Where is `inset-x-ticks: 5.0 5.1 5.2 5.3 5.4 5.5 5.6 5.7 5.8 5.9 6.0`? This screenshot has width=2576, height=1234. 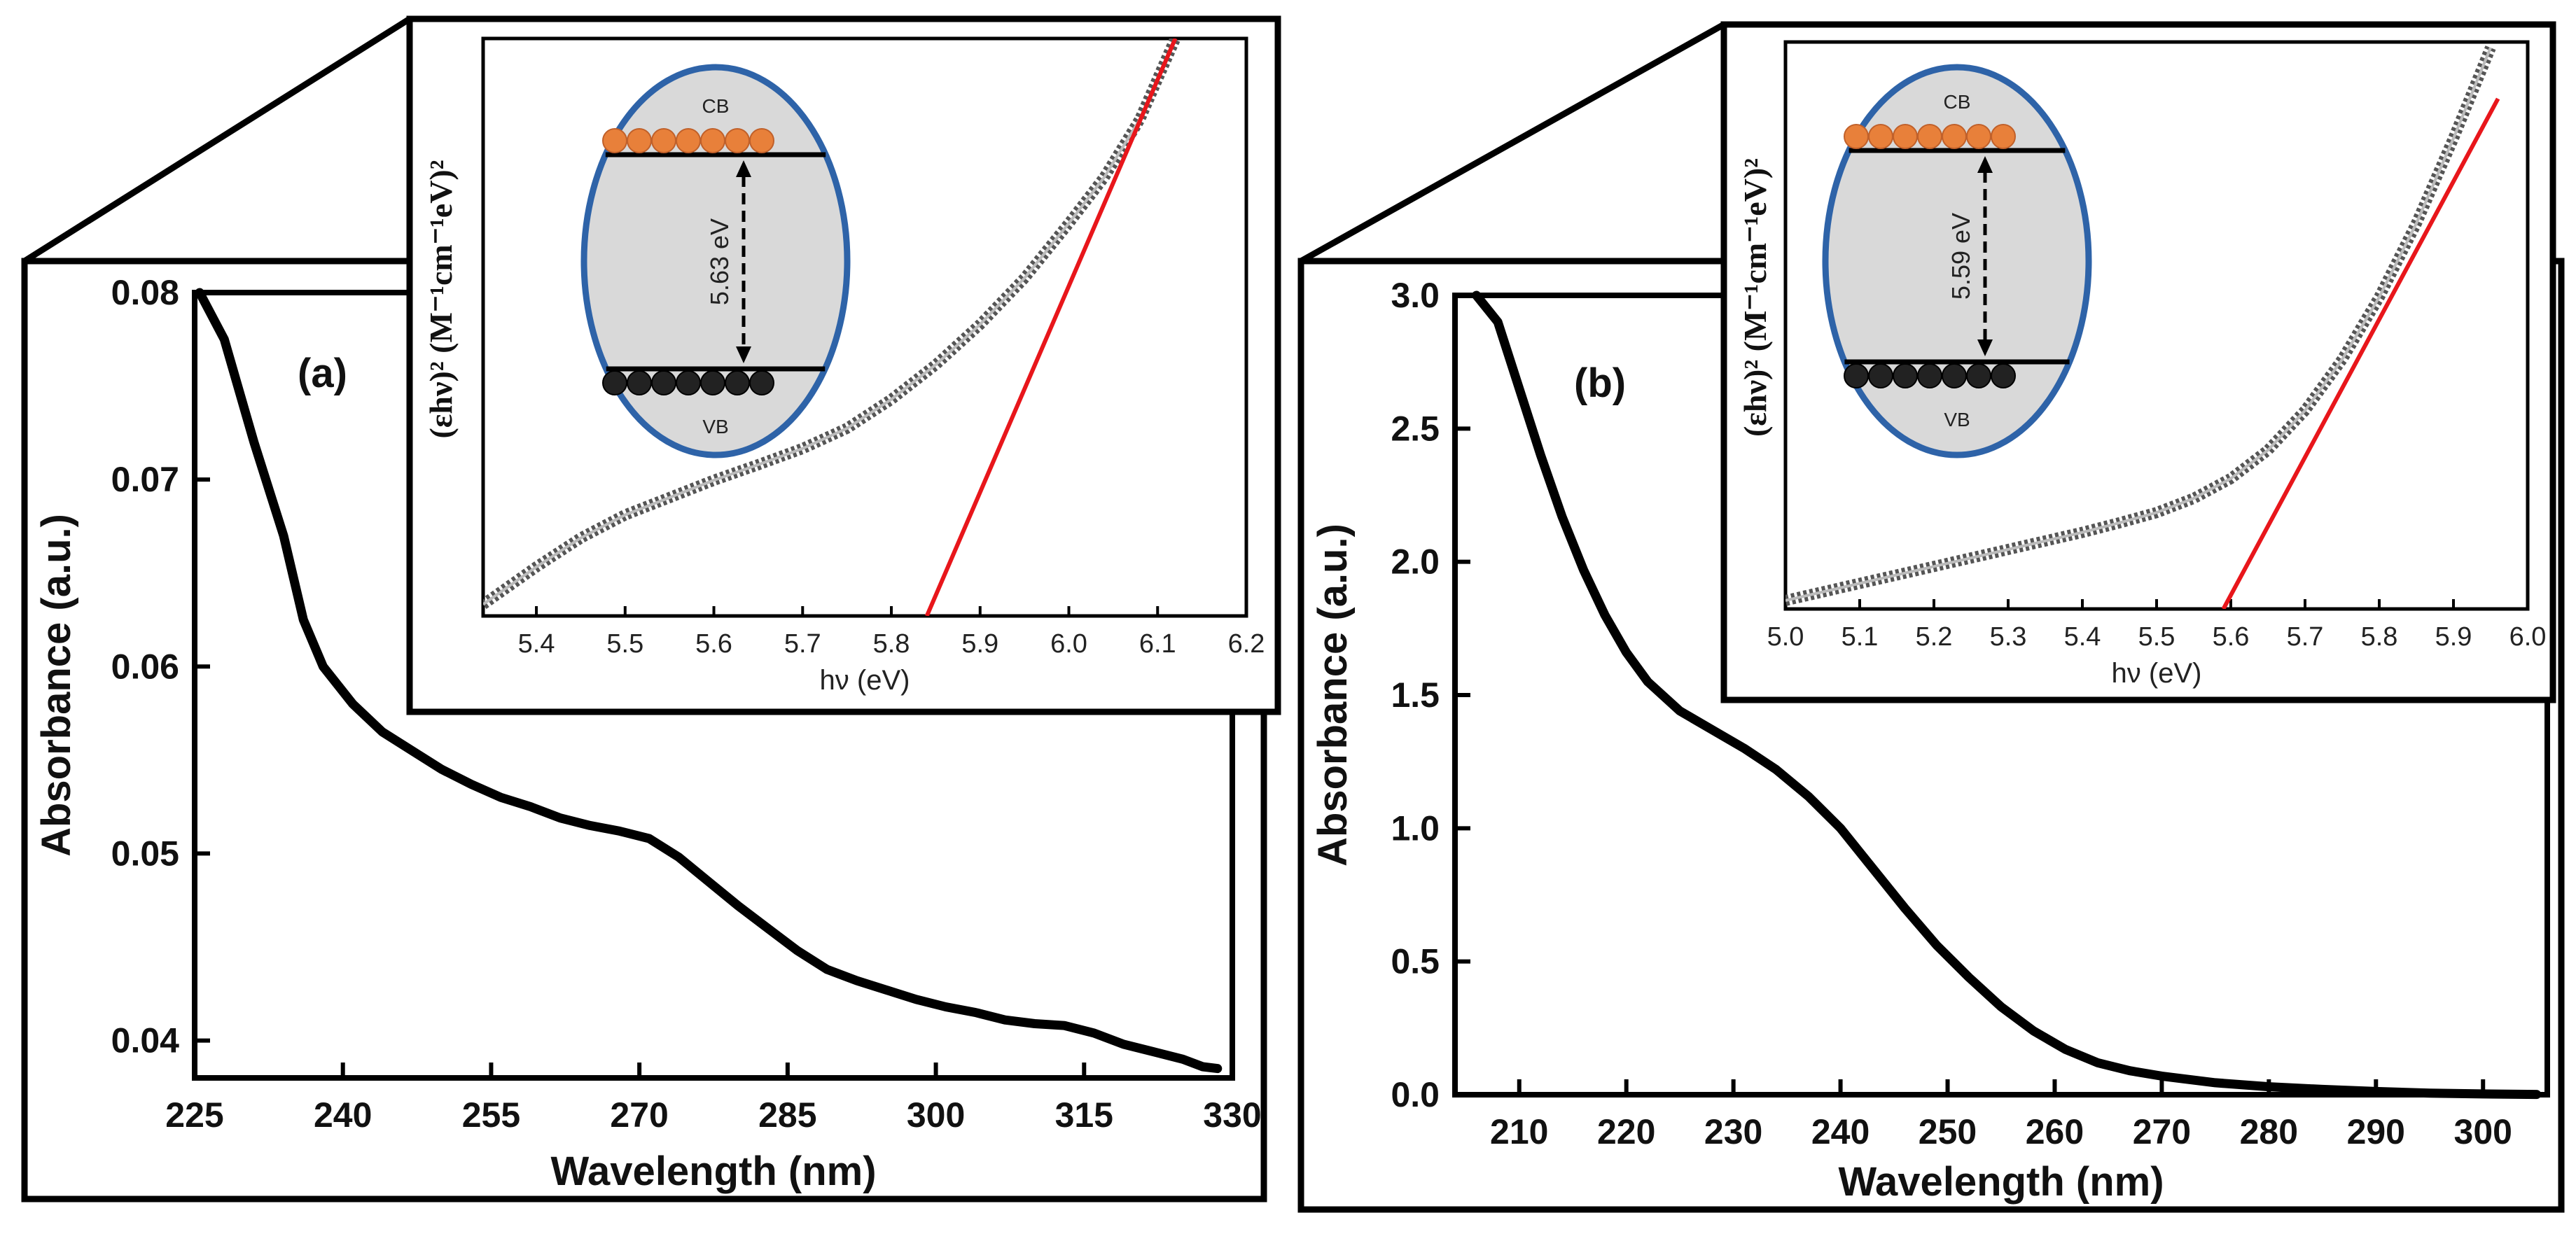
inset-x-ticks: 5.0 5.1 5.2 5.3 5.4 5.5 5.6 5.7 5.8 5.9 6.0 is located at coordinates (2157, 625).